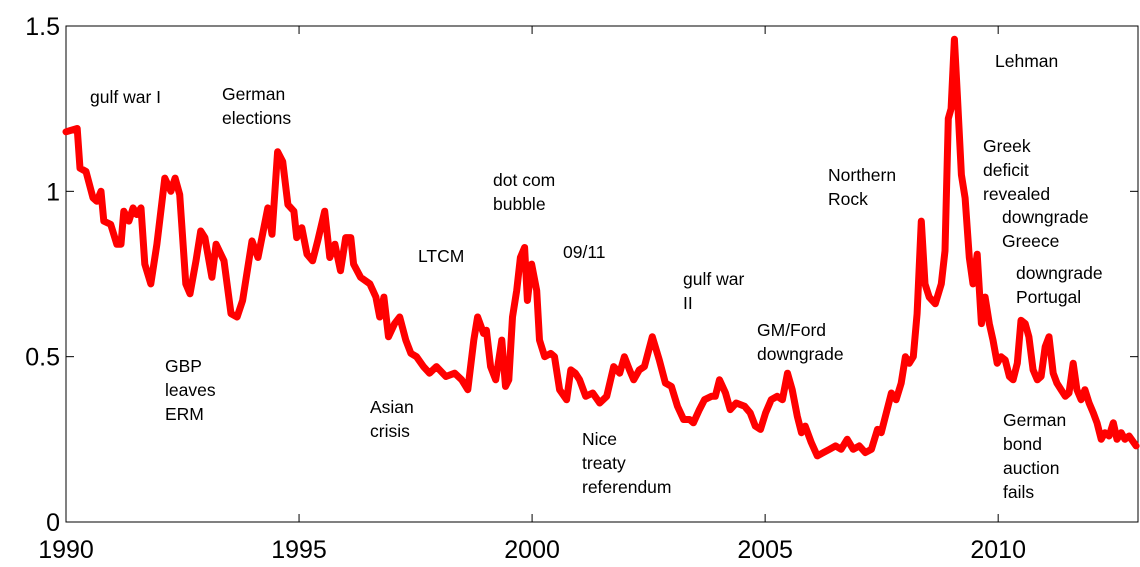  I want to click on annotation: auction, so click(1031, 468).